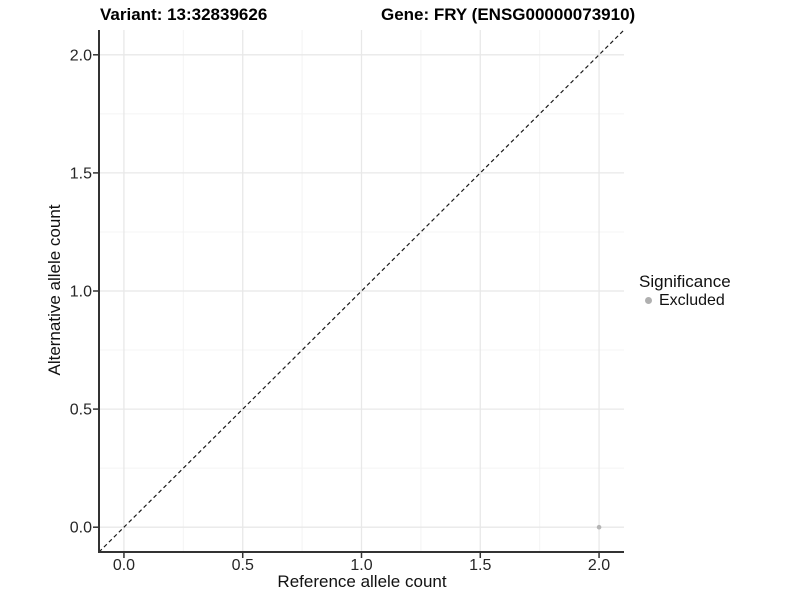  Describe the element at coordinates (361, 565) in the screenshot. I see `x-tick-label: 1.0` at that location.